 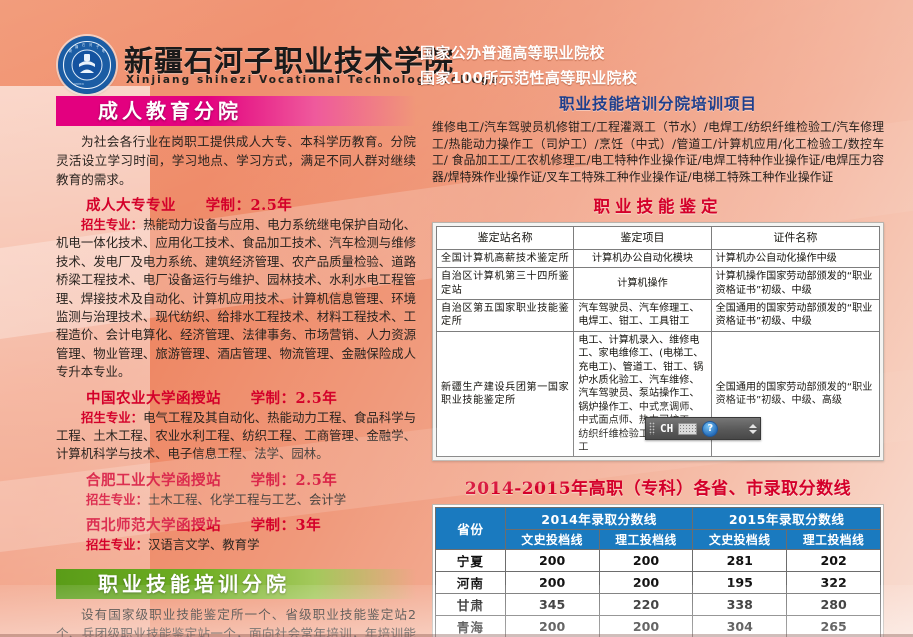 I want to click on table-row: 河南 200 200 195 322, so click(x=658, y=583).